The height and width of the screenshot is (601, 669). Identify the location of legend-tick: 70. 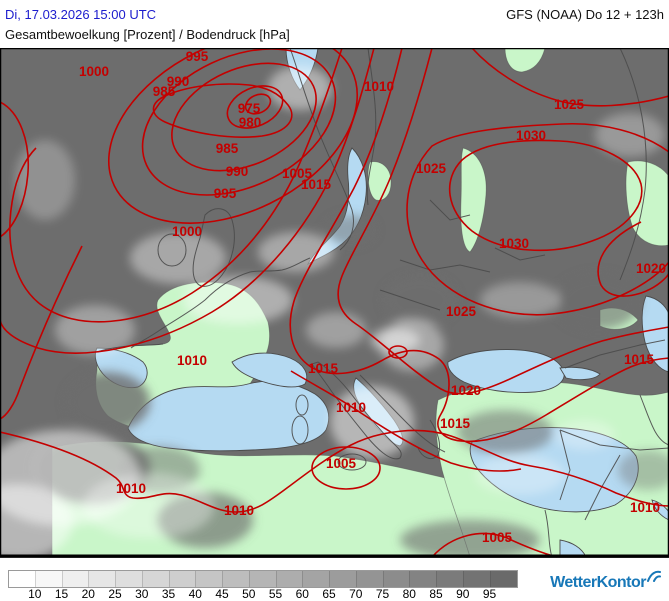
(356, 594).